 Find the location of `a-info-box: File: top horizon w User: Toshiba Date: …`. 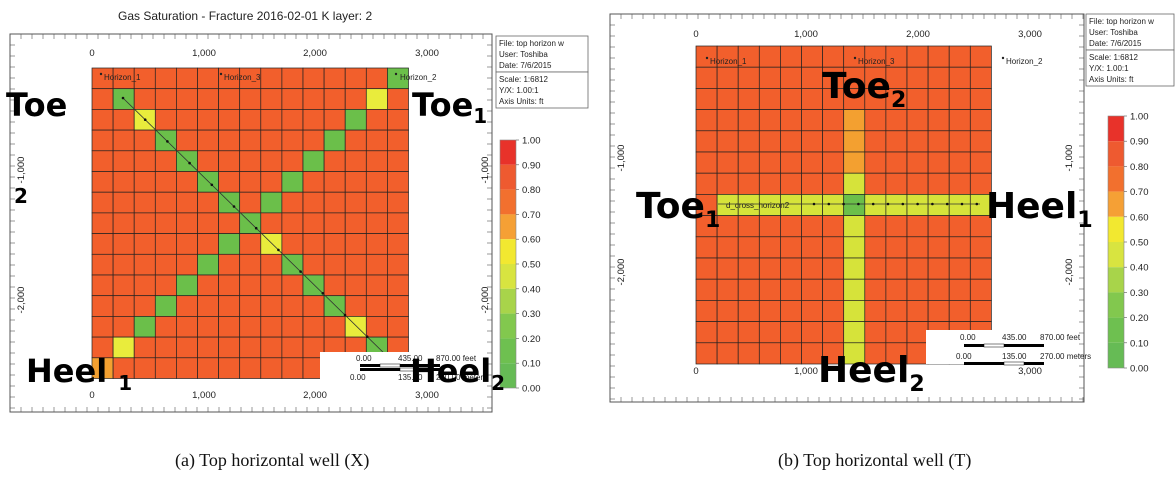

a-info-box: File: top horizon w User: Toshiba Date: … is located at coordinates (542, 72).